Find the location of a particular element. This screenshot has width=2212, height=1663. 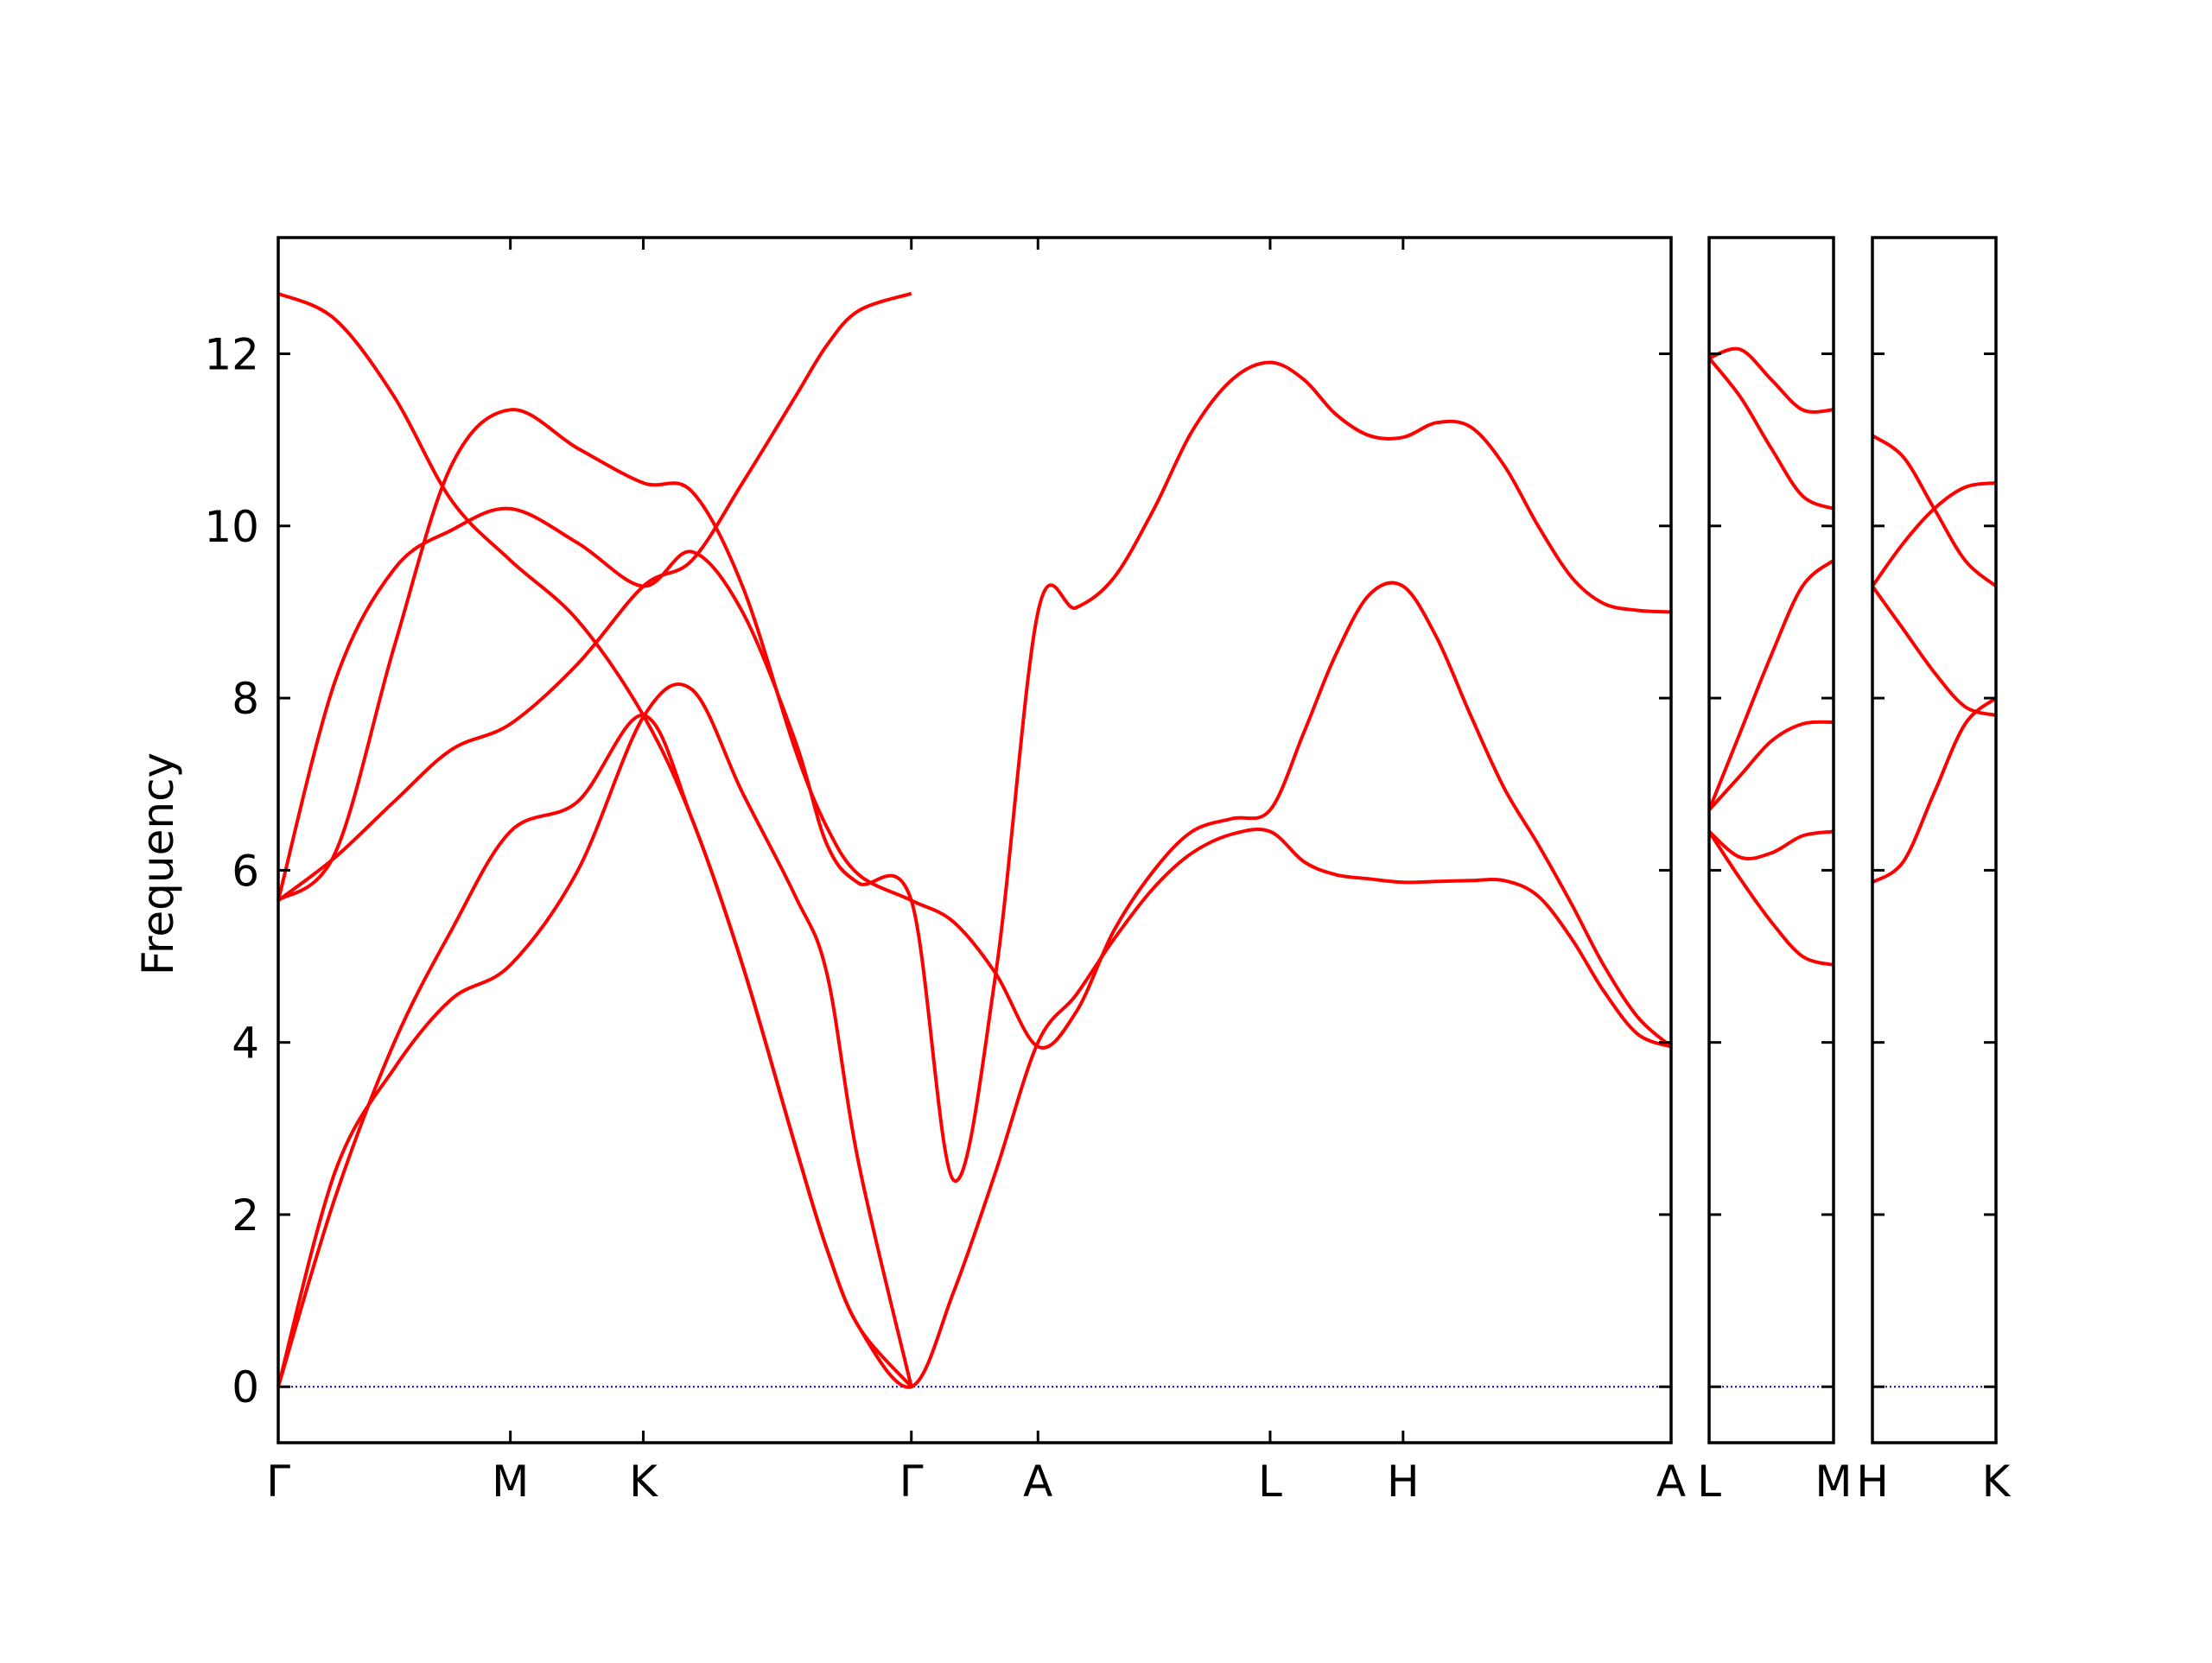

y-tick-label: 0 is located at coordinates (245, 1387).